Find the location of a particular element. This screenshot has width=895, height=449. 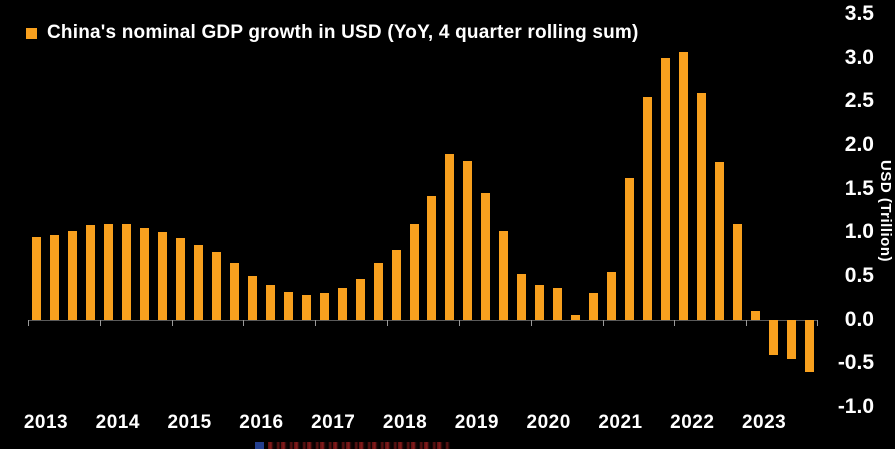

y-tick-label: 2.5 is located at coordinates (859, 101).